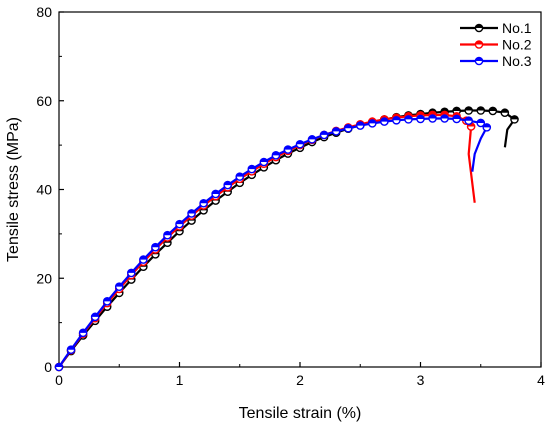 The image size is (550, 429). I want to click on y-tick-label: 40, so click(44, 190).